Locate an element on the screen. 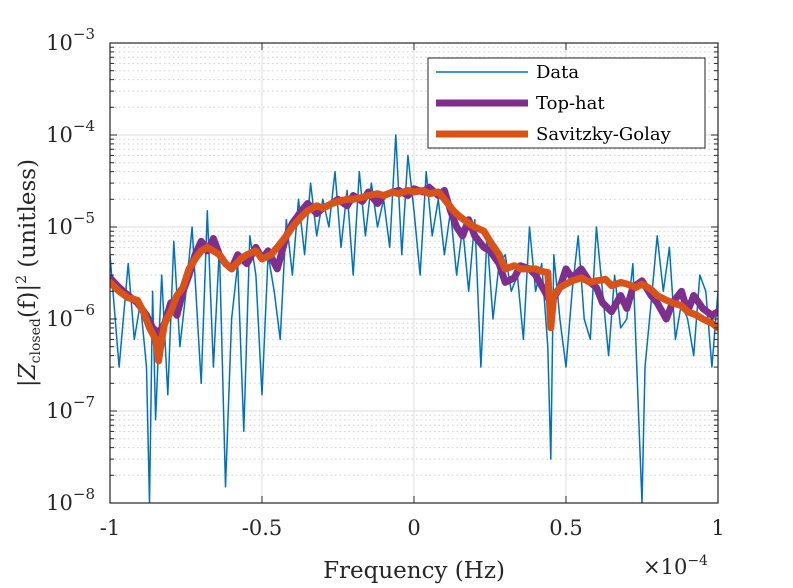 The image size is (793, 588). y-tick-exponent: −6 is located at coordinates (84, 310).